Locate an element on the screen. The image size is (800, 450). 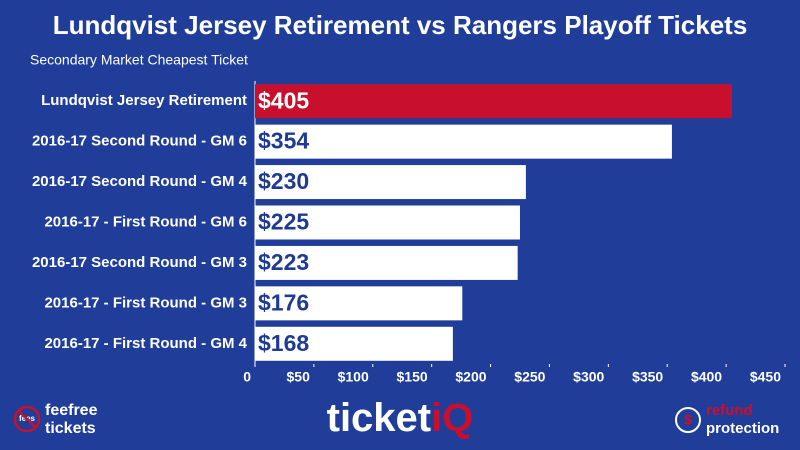
y-tick-label: 2016-17 Second Round - GM 4 is located at coordinates (140, 181).